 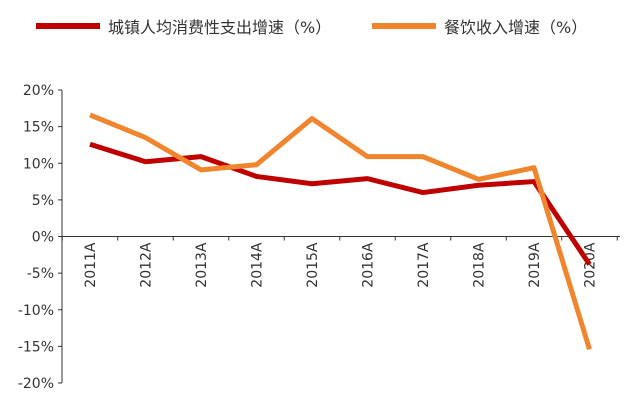 I want to click on x-tick-label: 2018A, so click(x=480, y=265).